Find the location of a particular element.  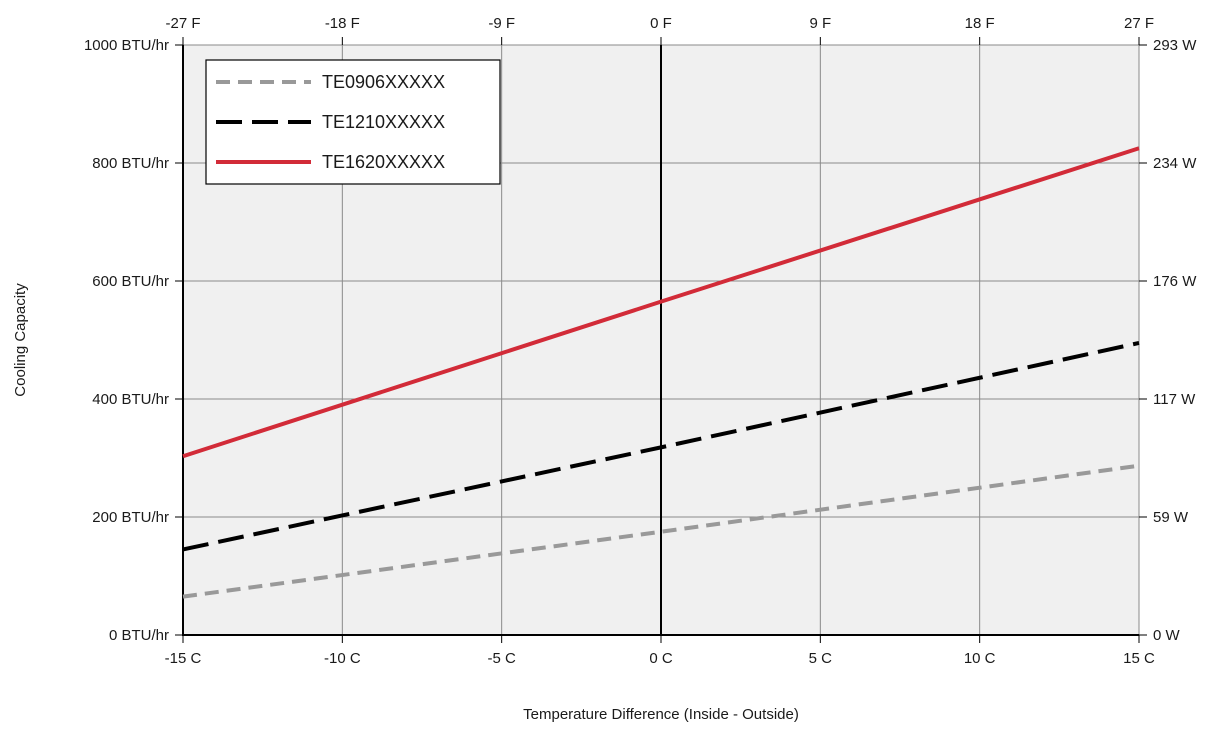

x-top-tick-label: 9 F is located at coordinates (820, 23).